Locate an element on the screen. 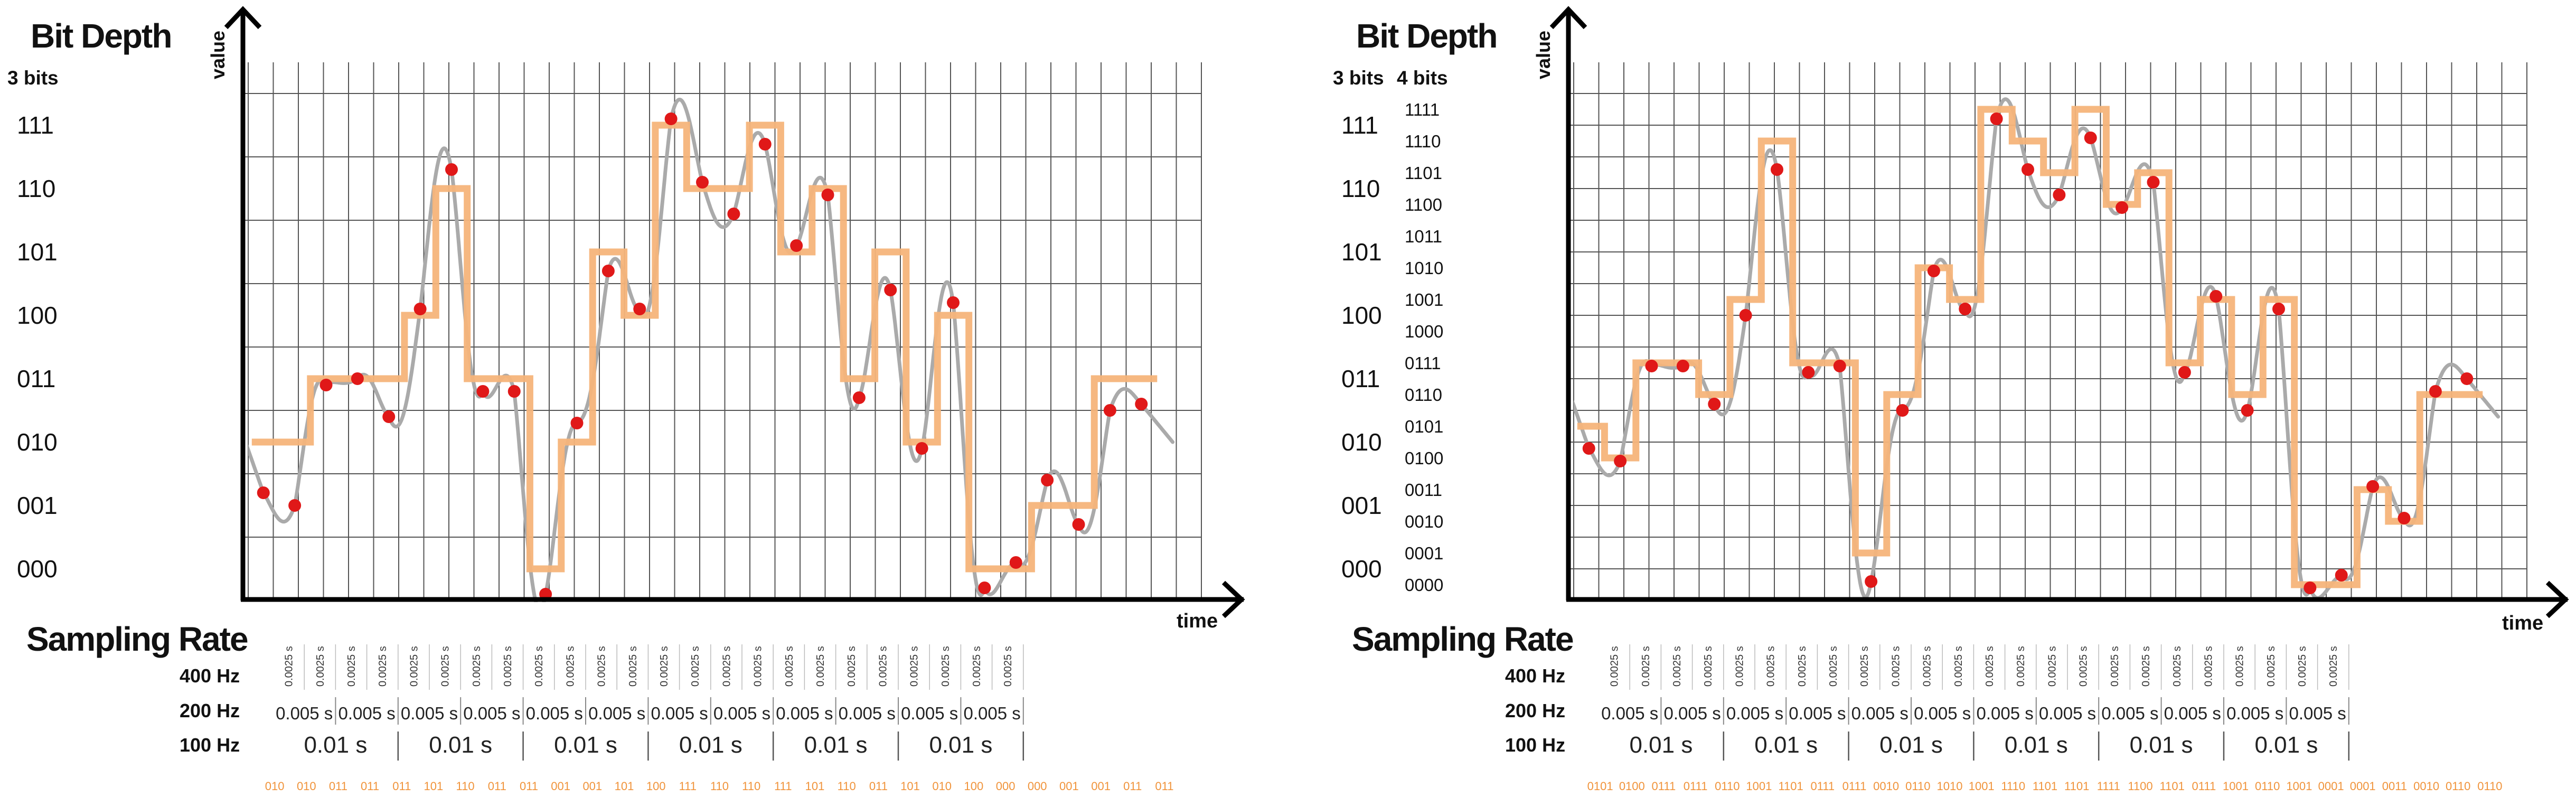 The height and width of the screenshot is (797, 2576). binary-code: 1100 is located at coordinates (2140, 786).